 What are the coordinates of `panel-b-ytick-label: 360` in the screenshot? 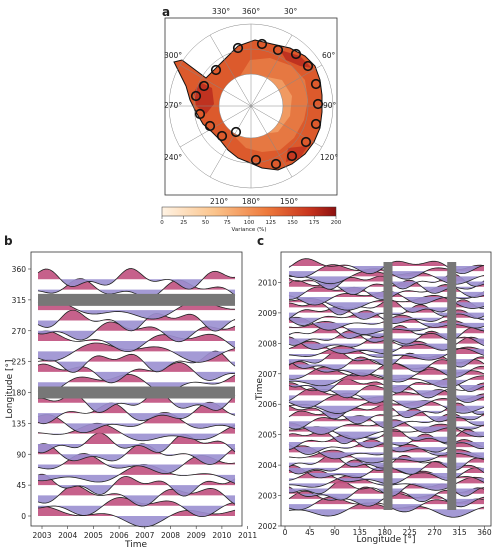 It's located at (19, 269).